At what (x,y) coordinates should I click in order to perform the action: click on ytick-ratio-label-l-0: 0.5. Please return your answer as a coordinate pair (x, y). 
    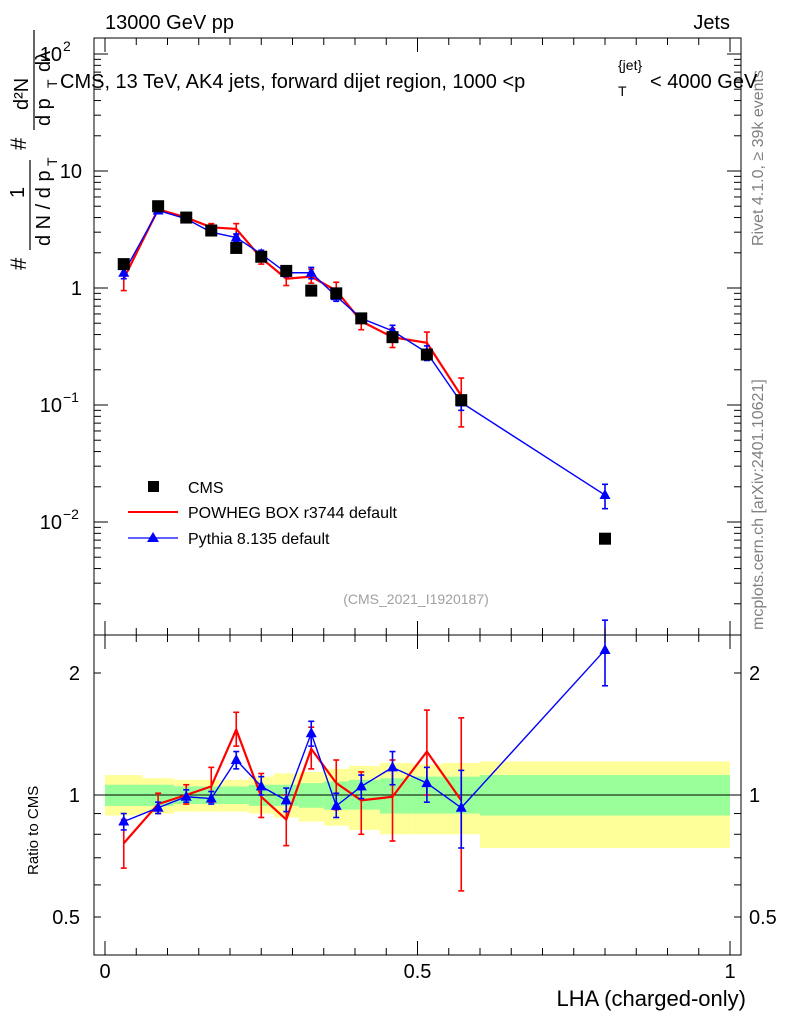
    Looking at the image, I should click on (66, 918).